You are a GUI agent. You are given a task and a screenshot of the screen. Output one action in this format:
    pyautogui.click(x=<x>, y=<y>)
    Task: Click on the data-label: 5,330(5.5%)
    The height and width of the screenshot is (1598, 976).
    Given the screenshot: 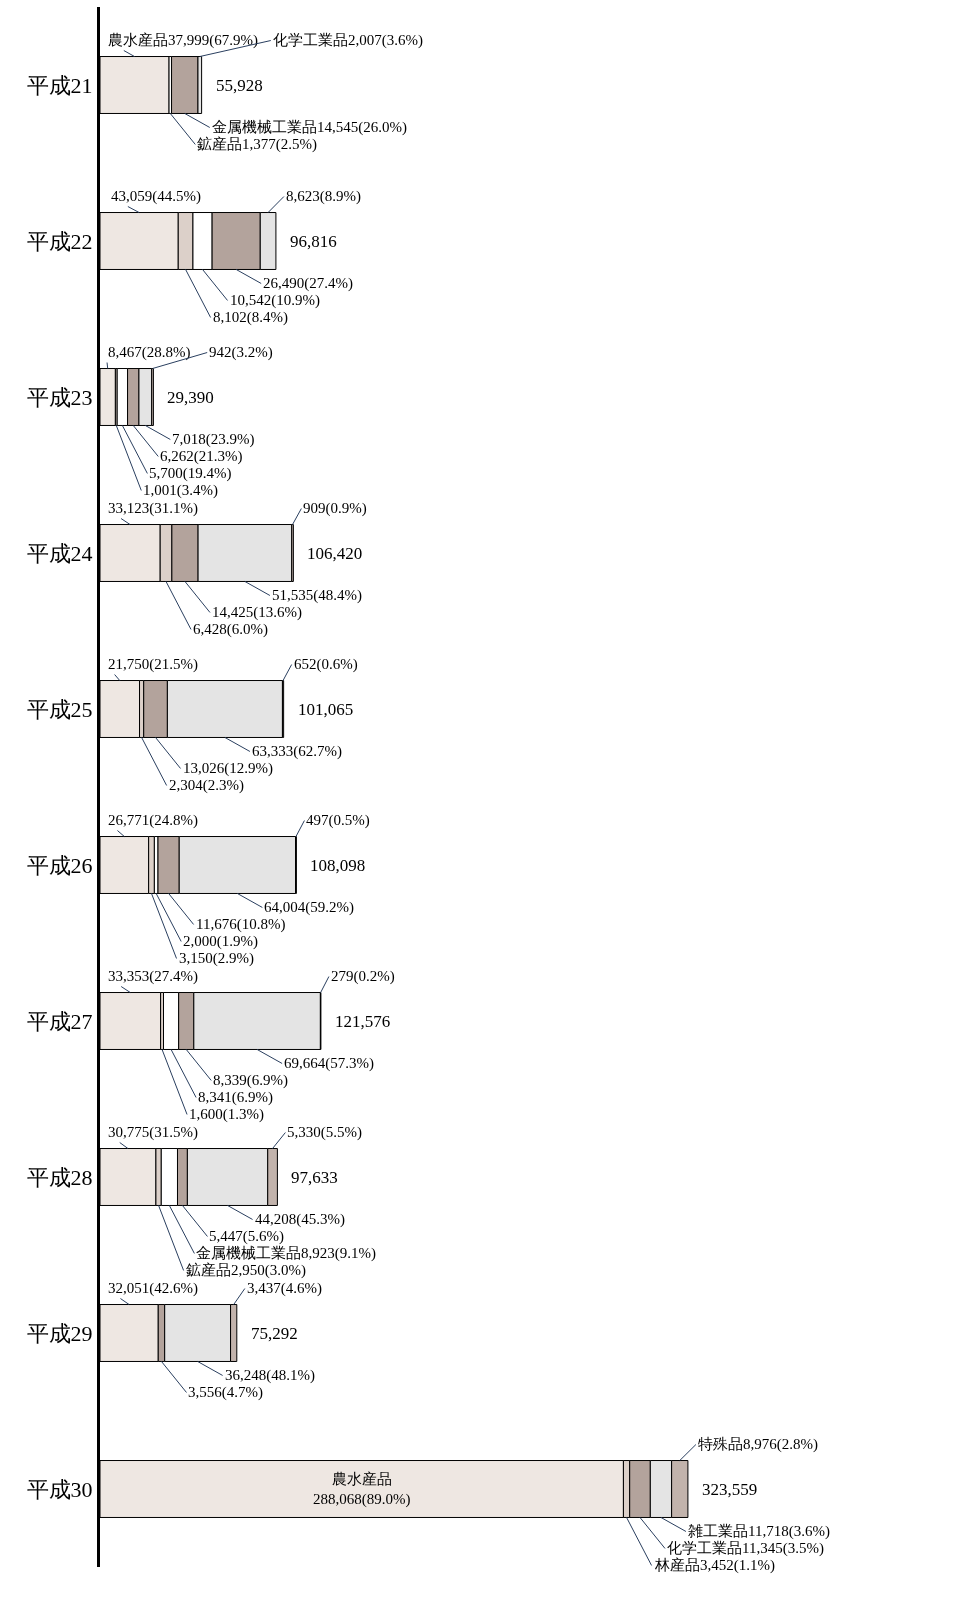 What is the action you would take?
    pyautogui.click(x=324, y=1132)
    